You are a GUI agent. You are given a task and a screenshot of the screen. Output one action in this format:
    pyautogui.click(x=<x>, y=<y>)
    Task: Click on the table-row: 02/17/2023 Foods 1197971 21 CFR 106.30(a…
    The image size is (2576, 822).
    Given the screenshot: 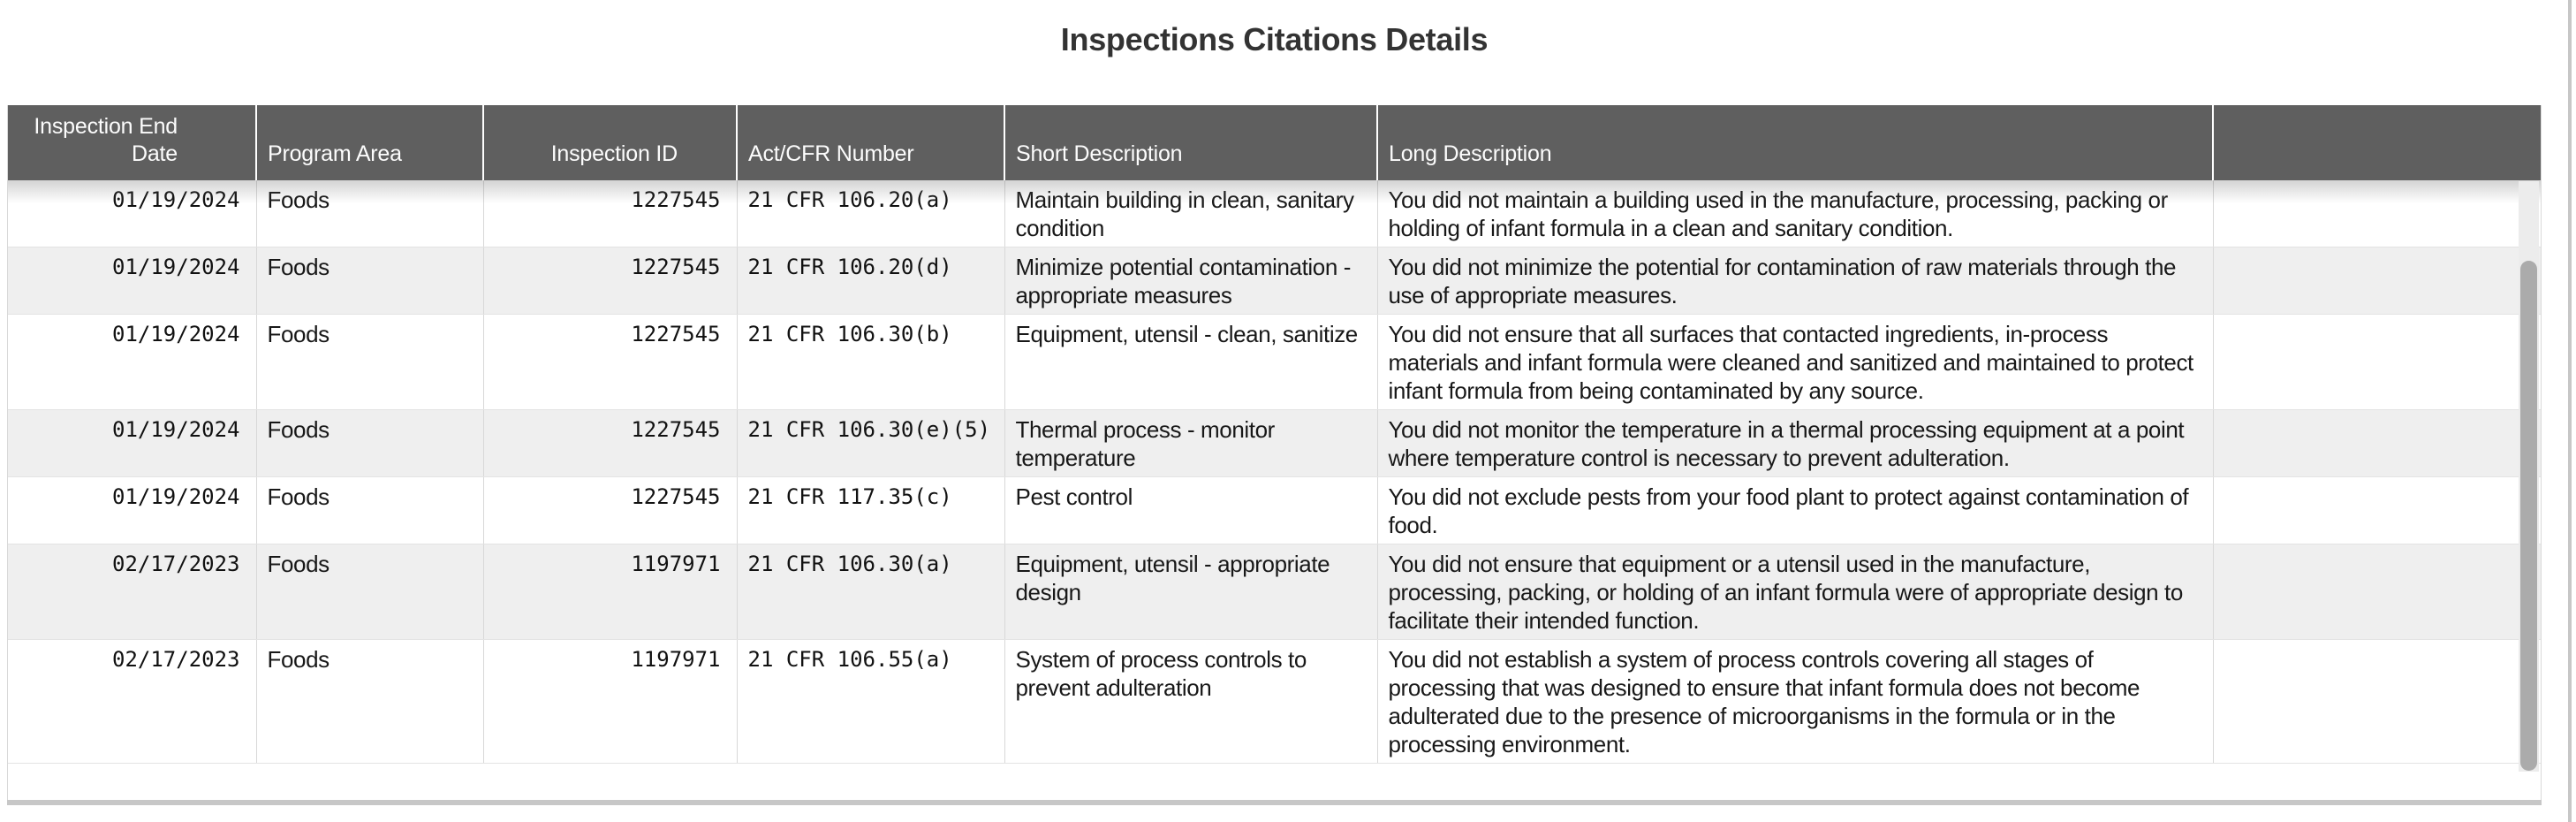 What is the action you would take?
    pyautogui.click(x=1274, y=592)
    